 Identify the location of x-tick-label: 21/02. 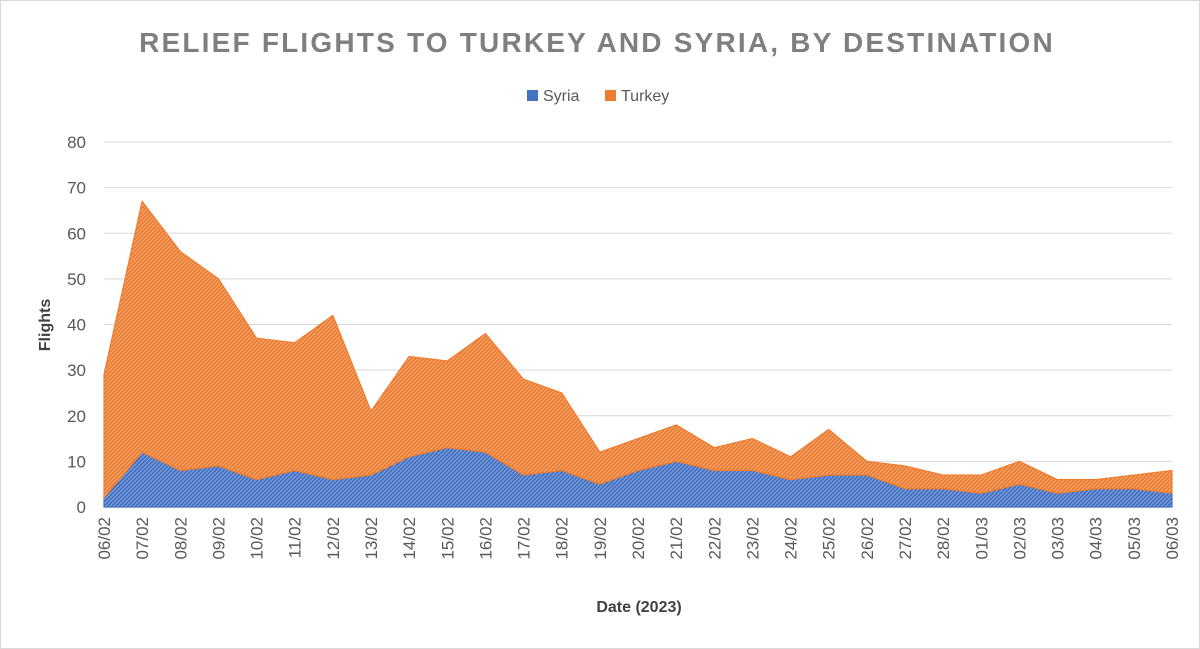
(676, 538).